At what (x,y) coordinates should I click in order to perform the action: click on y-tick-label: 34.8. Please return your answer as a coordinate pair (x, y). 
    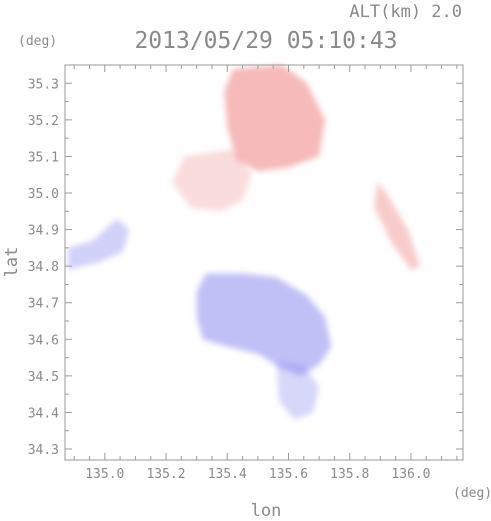
    Looking at the image, I should click on (43, 267).